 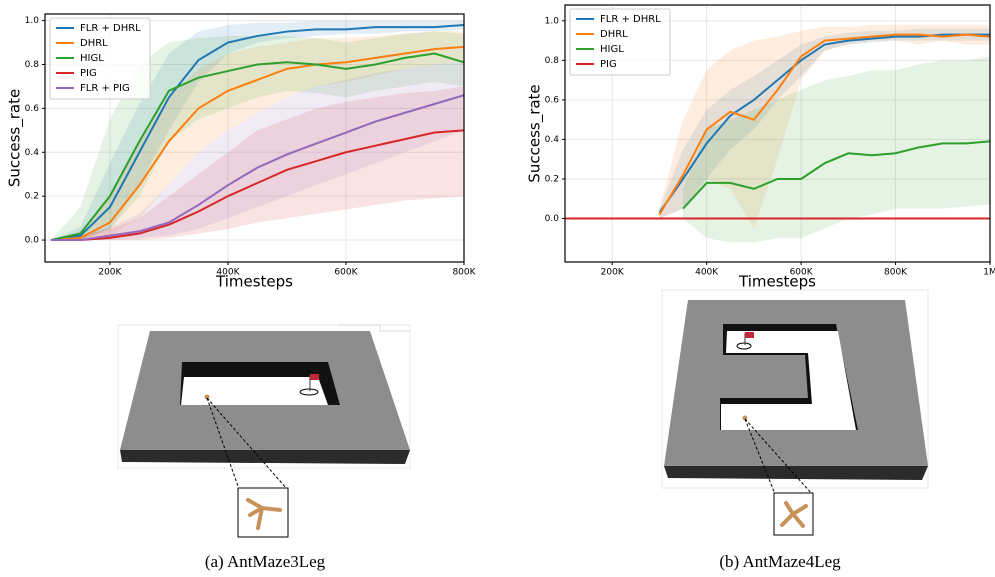 I want to click on caption: (a) AntMaze3Leg, so click(x=265, y=561).